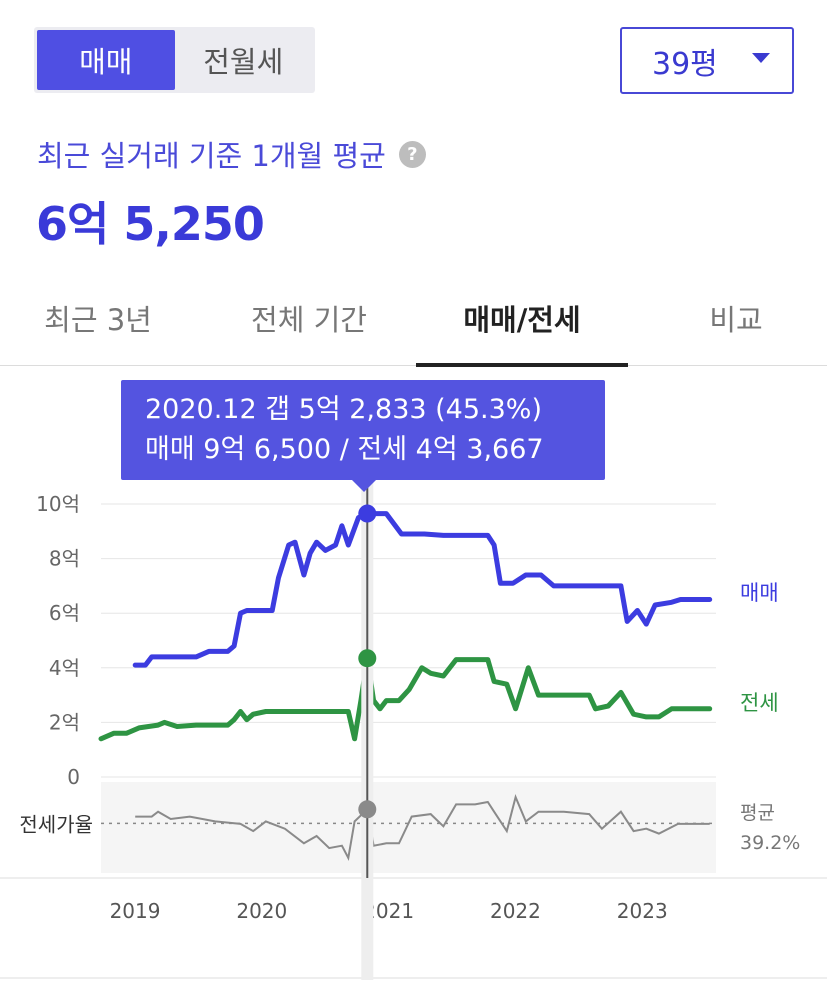 The image size is (827, 982). Describe the element at coordinates (73, 777) in the screenshot. I see `y-tick-label-0: 0` at that location.